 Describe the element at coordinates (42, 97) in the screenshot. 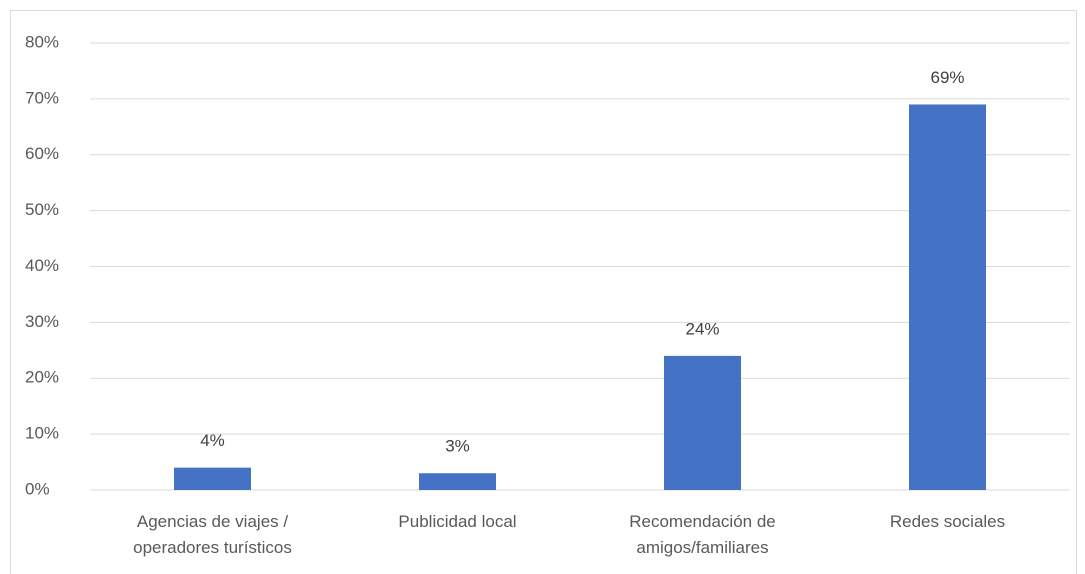

I see `y-tick-label: 70%` at that location.